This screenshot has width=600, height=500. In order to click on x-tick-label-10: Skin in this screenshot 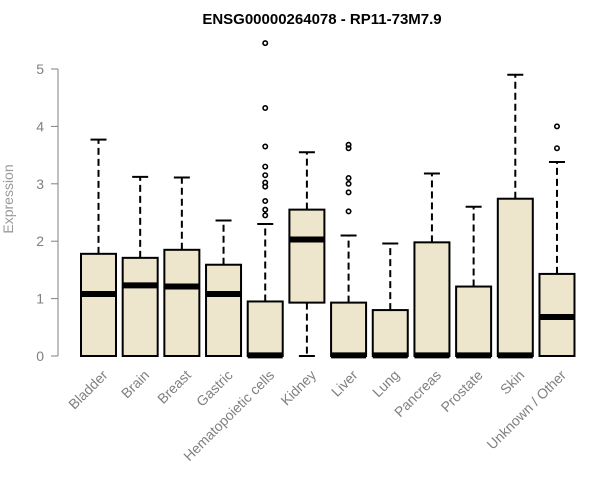, I will do `click(512, 382)`.